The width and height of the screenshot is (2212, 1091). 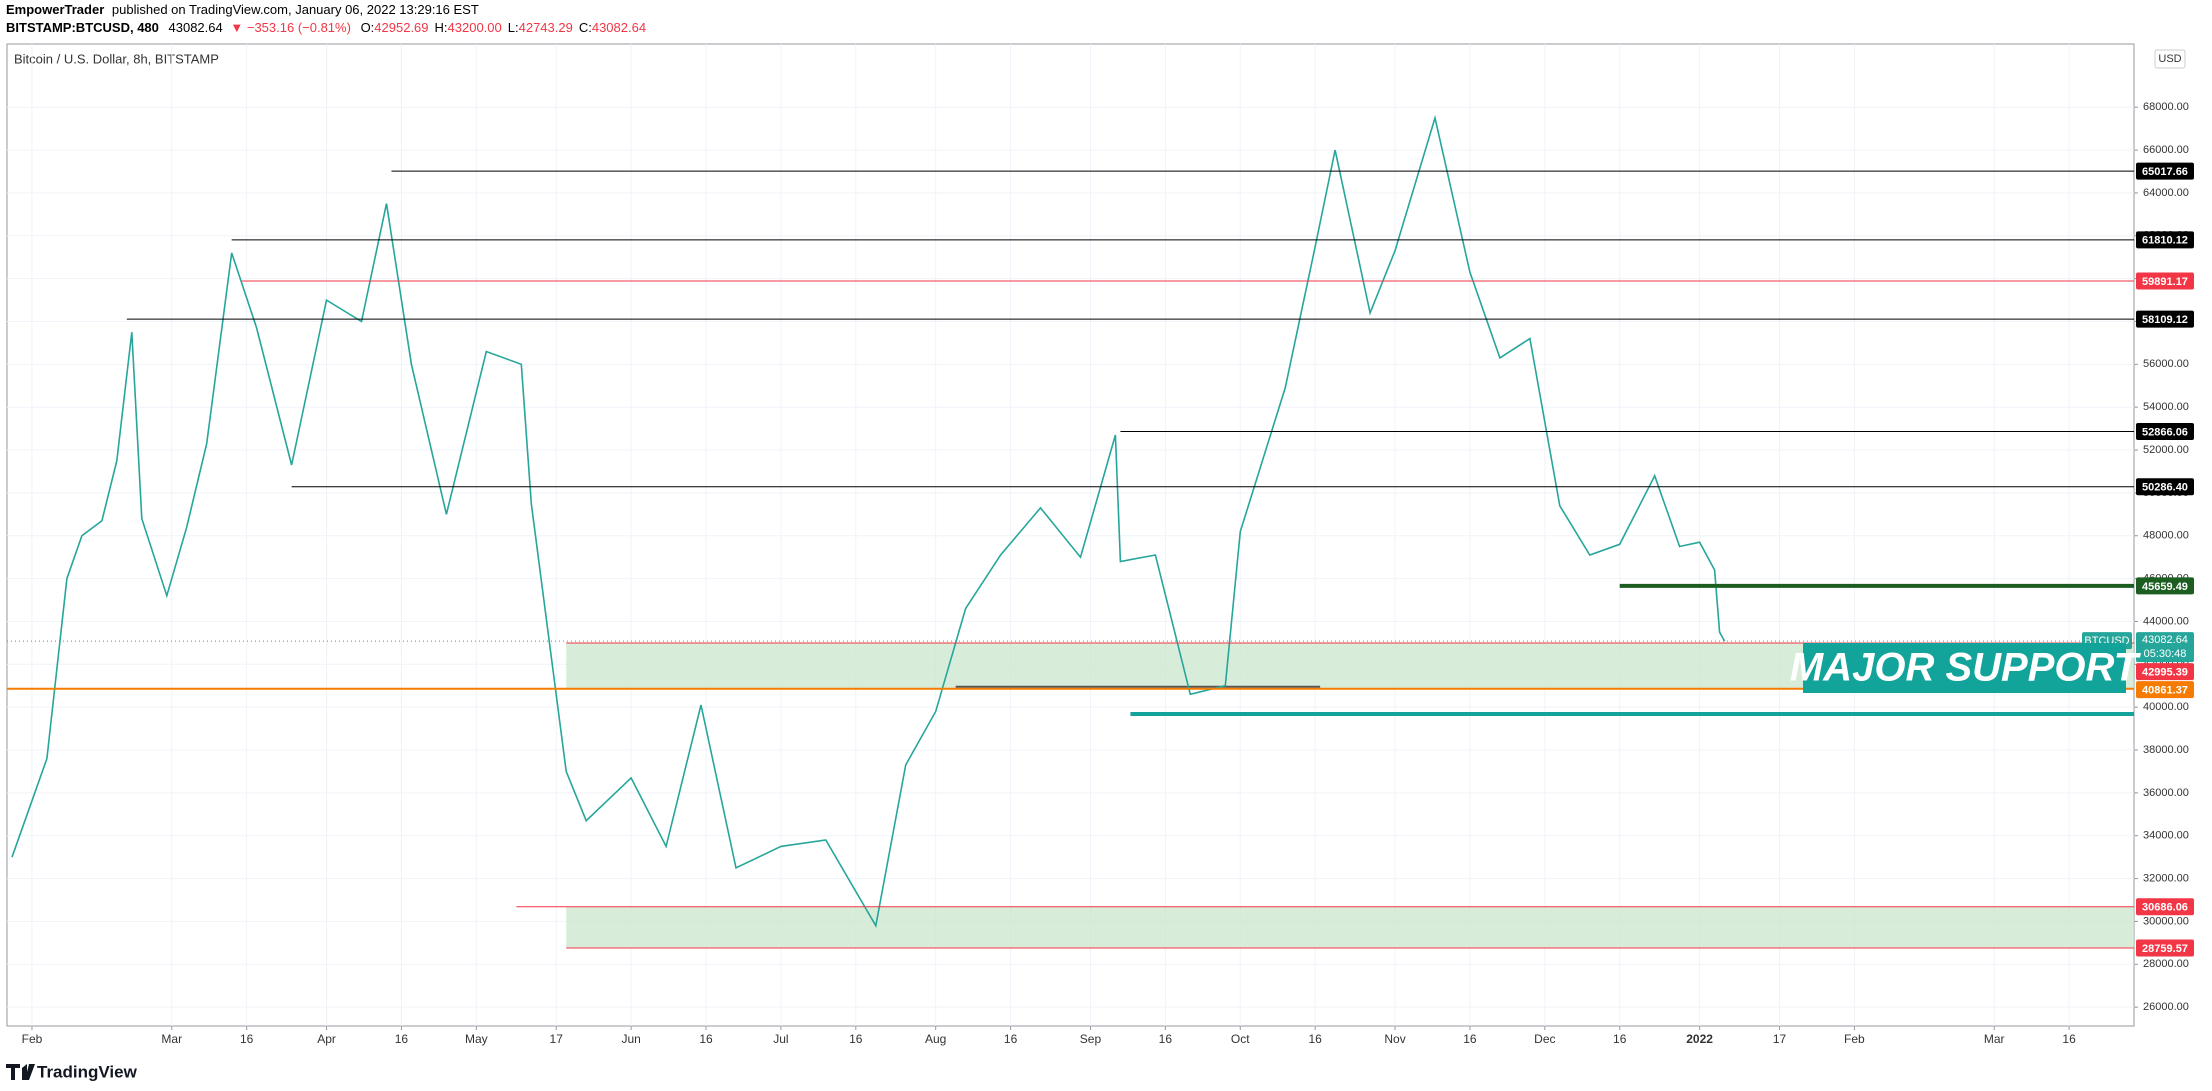 What do you see at coordinates (2166, 707) in the screenshot?
I see `y-tick-label: 40000.00` at bounding box center [2166, 707].